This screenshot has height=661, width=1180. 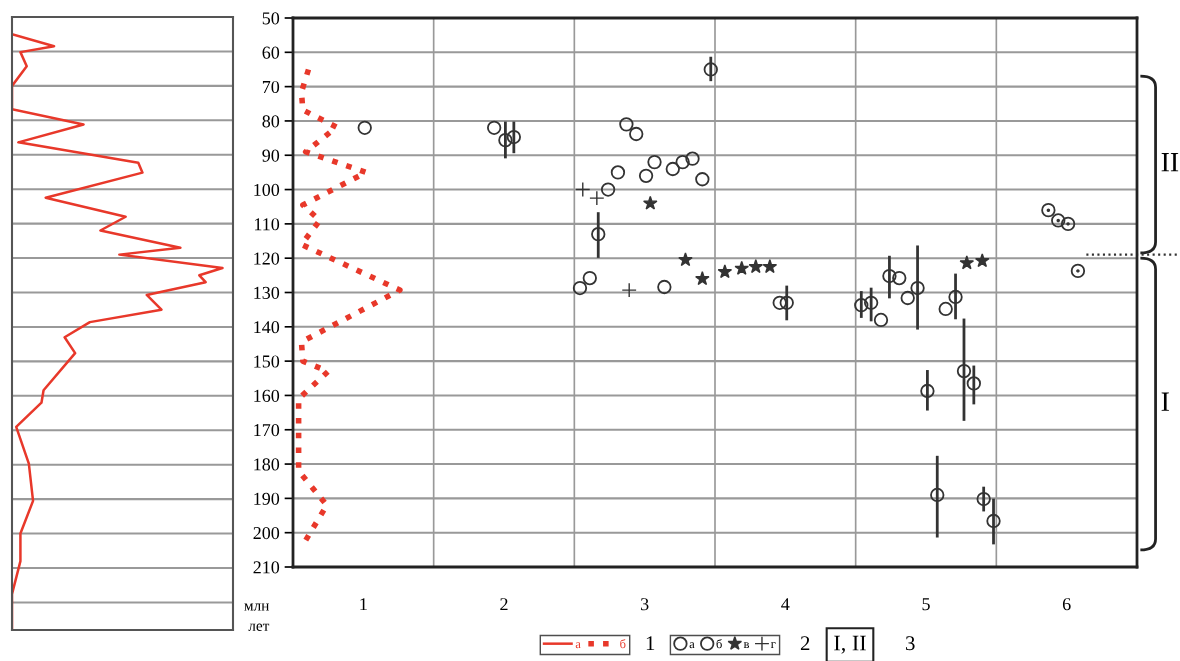 I want to click on x-tick-label: 5, so click(x=926, y=604).